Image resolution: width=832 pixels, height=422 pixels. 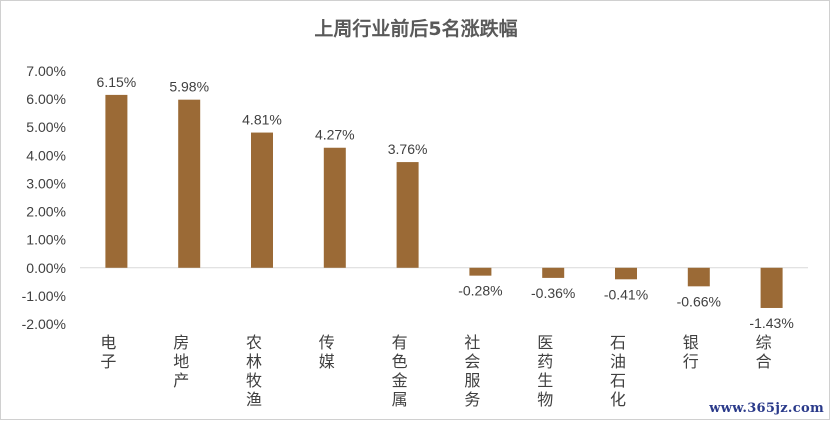 I want to click on data-label: -0.41%, so click(x=626, y=294).